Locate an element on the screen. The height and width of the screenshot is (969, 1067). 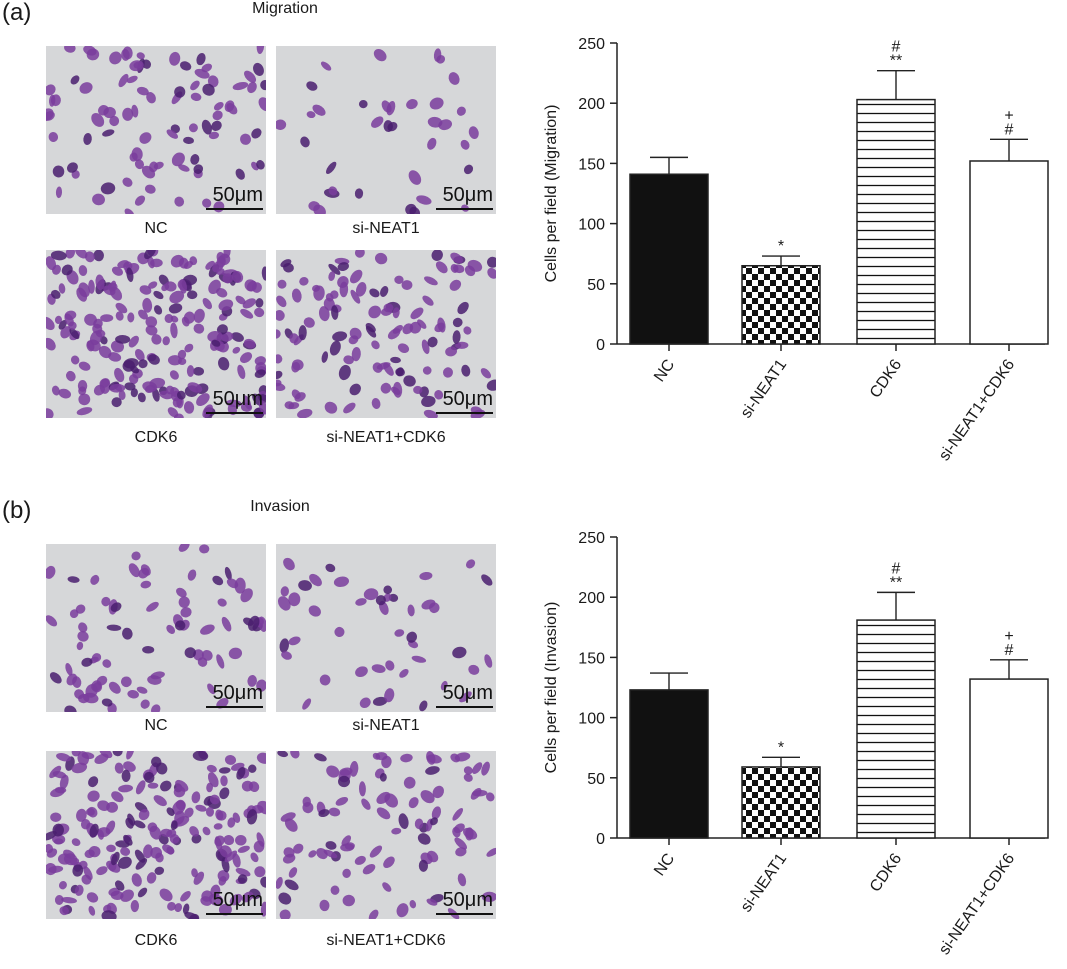
micrograph-cdk6-invasion: 50μm is located at coordinates (156, 835).